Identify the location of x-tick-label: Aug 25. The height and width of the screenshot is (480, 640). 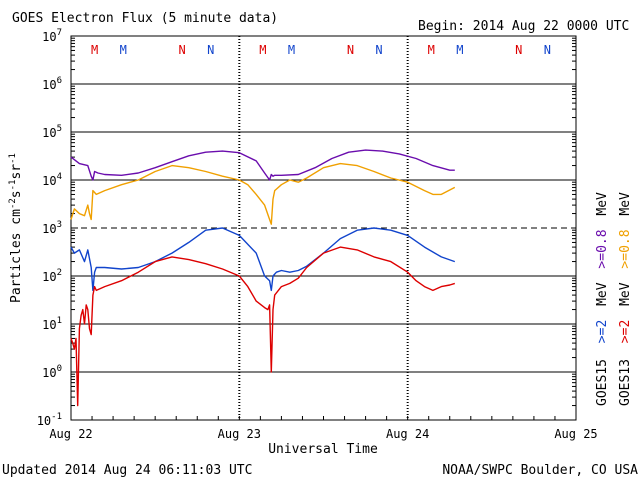
(575, 434).